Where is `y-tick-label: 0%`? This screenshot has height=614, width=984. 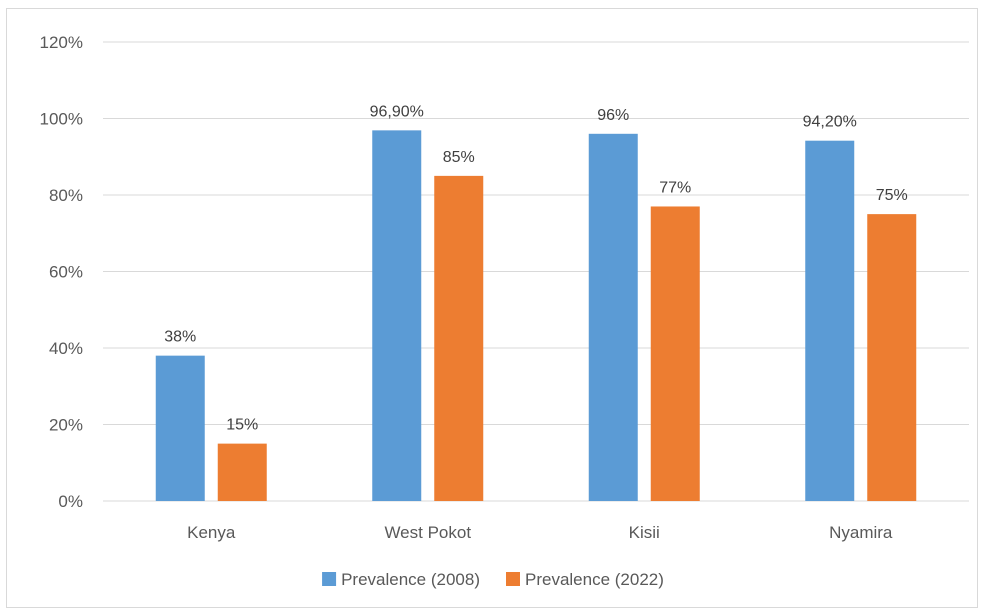 y-tick-label: 0% is located at coordinates (70, 501).